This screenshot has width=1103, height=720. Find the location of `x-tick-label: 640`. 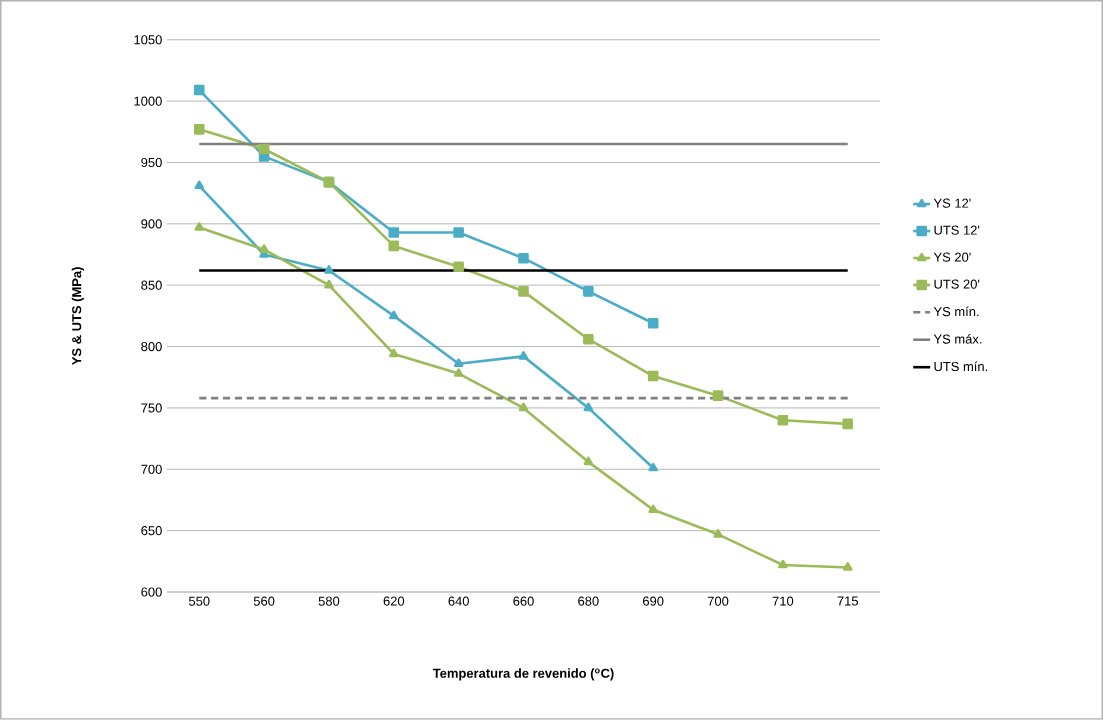

x-tick-label: 640 is located at coordinates (458, 601).